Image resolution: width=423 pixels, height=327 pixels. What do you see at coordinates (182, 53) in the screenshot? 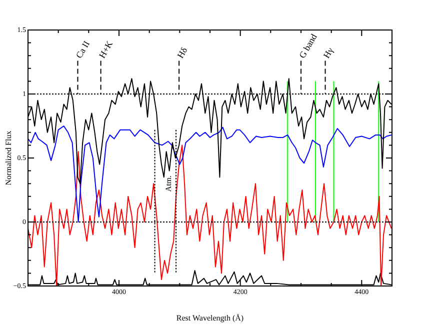
I see `ref-line-label: Hδ` at bounding box center [182, 53].